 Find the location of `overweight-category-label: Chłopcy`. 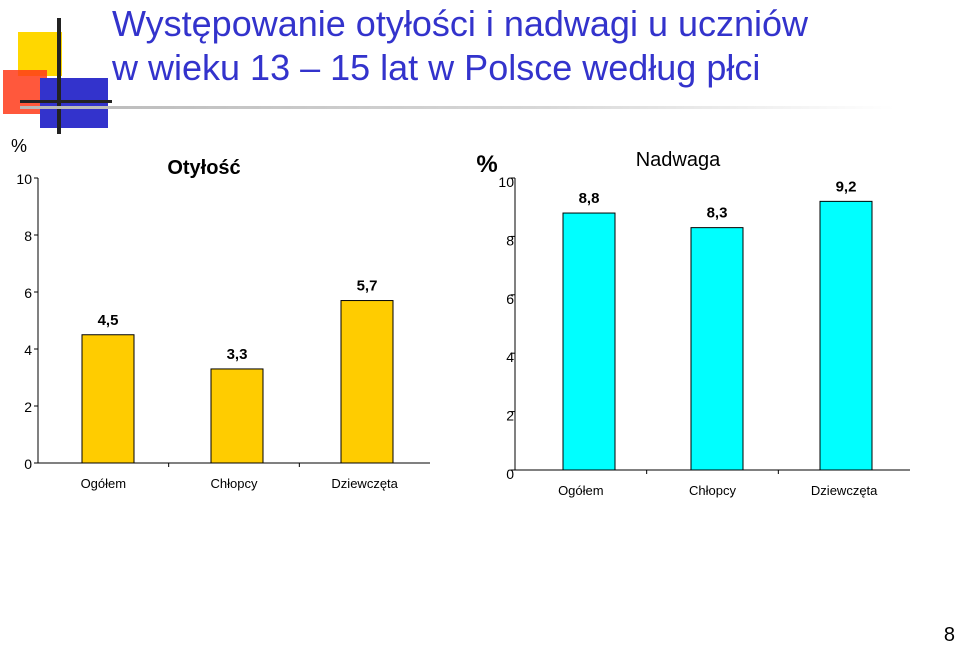

overweight-category-label: Chłopcy is located at coordinates (712, 490).